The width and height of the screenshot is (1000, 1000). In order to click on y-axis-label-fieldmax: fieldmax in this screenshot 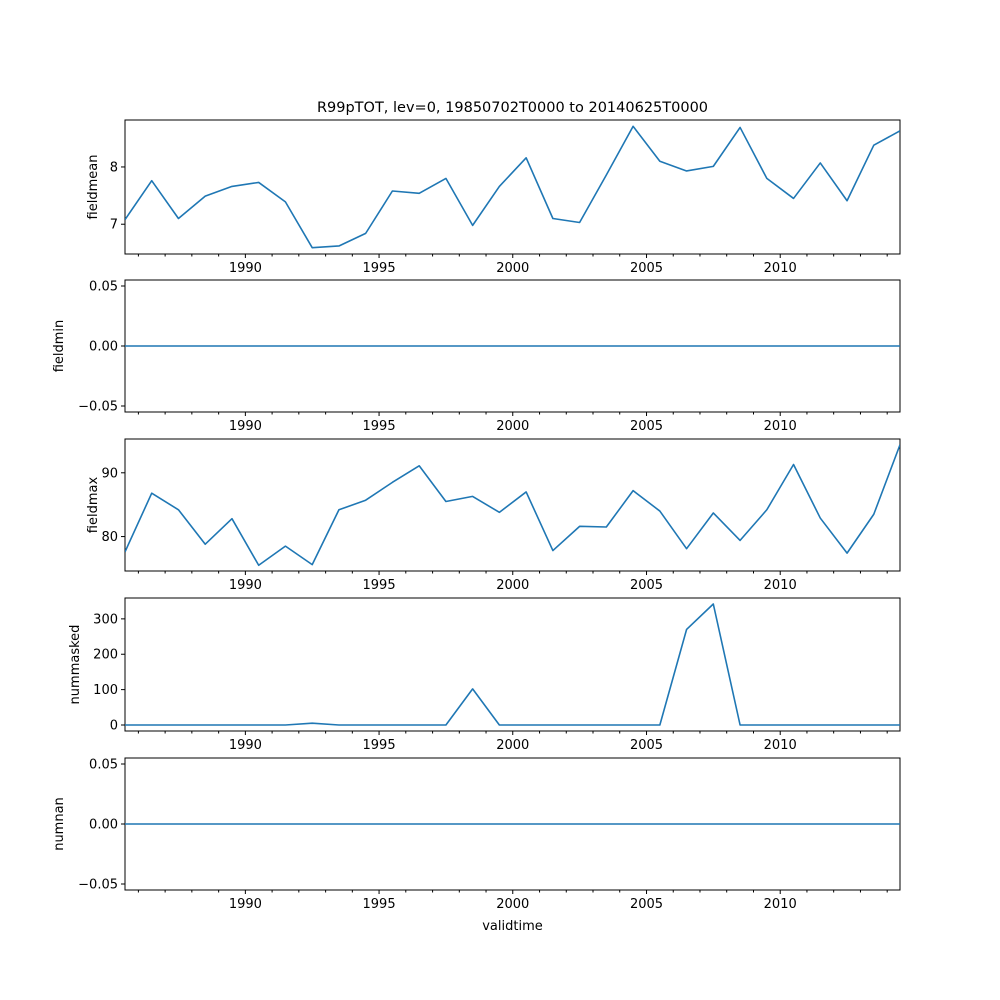, I will do `click(93, 505)`.